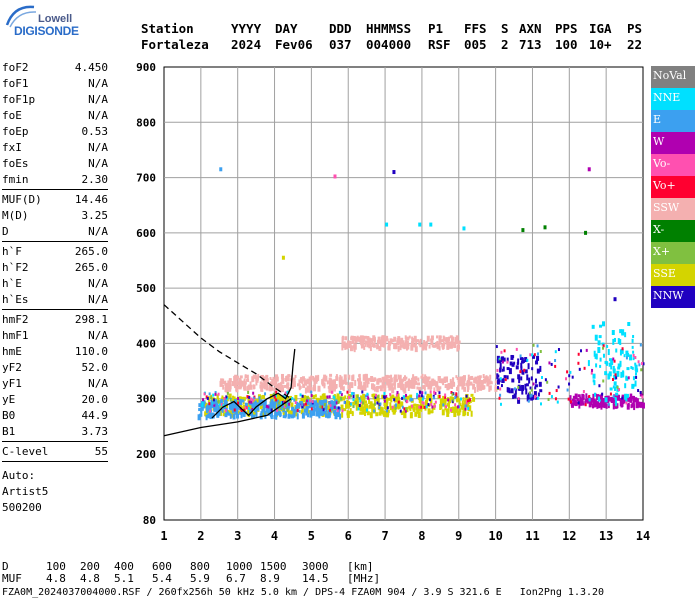  What do you see at coordinates (15, 83) in the screenshot?
I see `param-name: foF1` at bounding box center [15, 83].